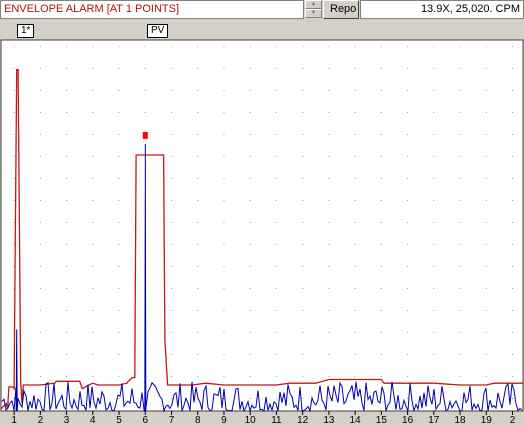 This screenshot has width=524, height=425. I want to click on x-tick-label: 16, so click(408, 420).